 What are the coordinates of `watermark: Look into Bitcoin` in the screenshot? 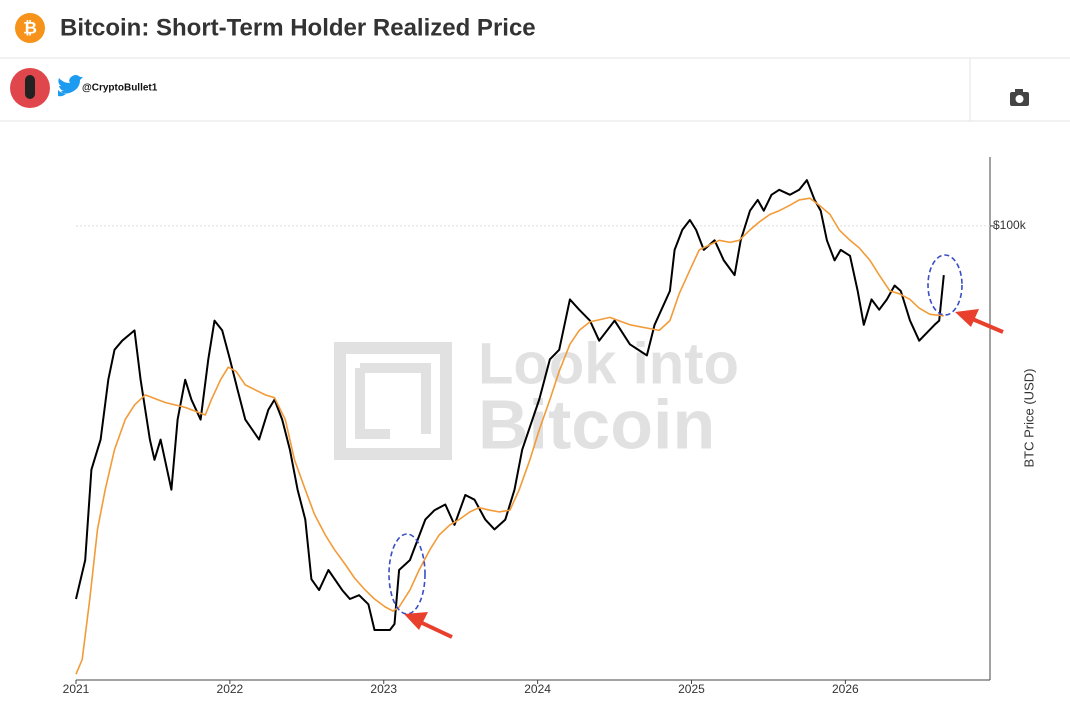 It's located at (536, 397).